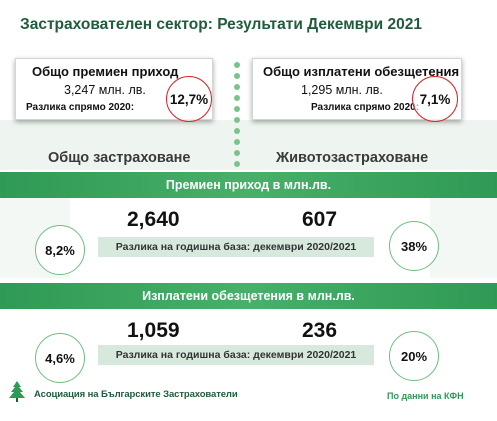 The height and width of the screenshot is (421, 497). What do you see at coordinates (320, 330) in the screenshot?
I see `life-claims-value: 236` at bounding box center [320, 330].